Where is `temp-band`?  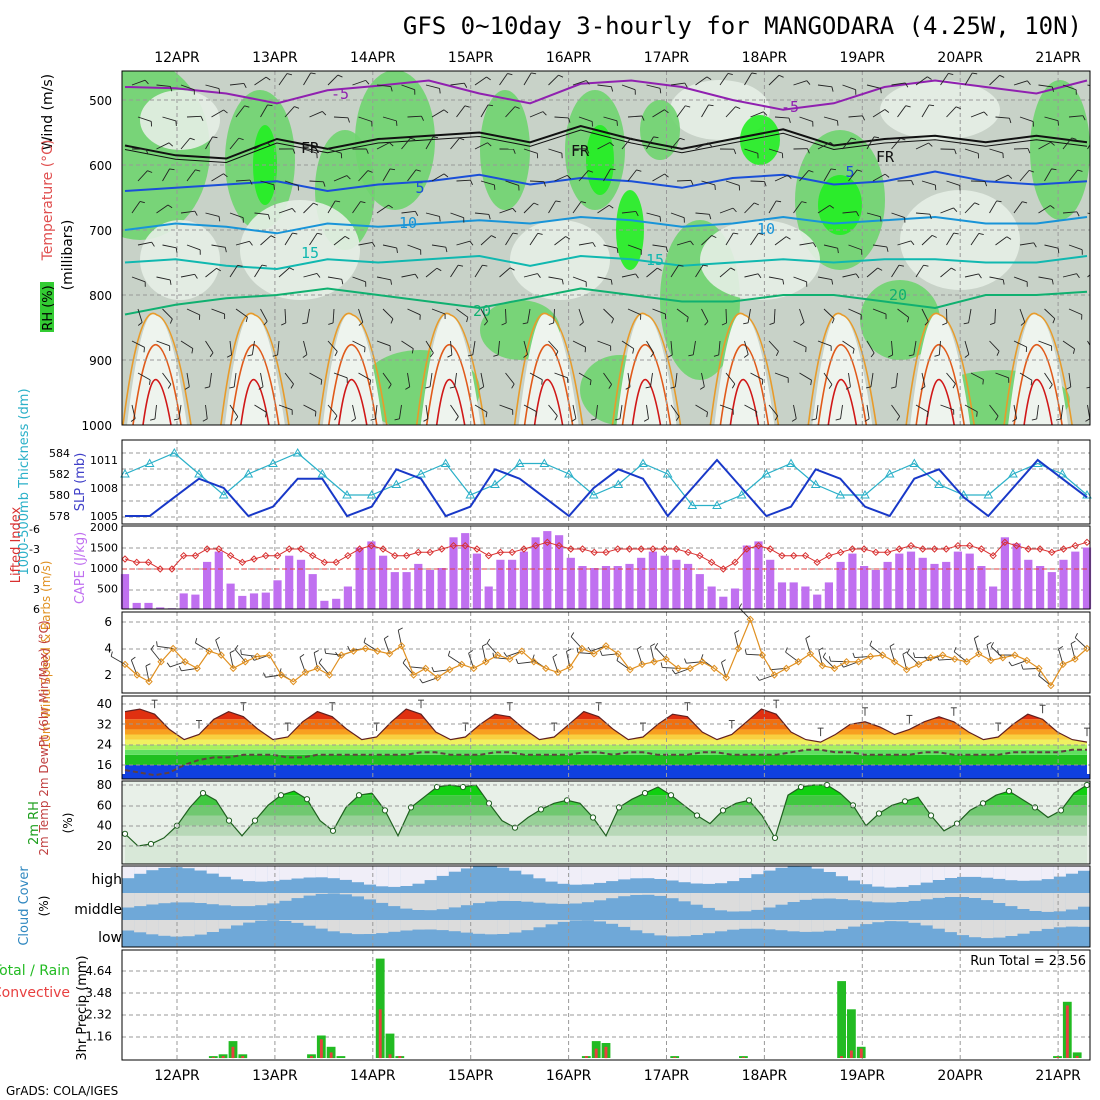 temp-band is located at coordinates (606, 714).